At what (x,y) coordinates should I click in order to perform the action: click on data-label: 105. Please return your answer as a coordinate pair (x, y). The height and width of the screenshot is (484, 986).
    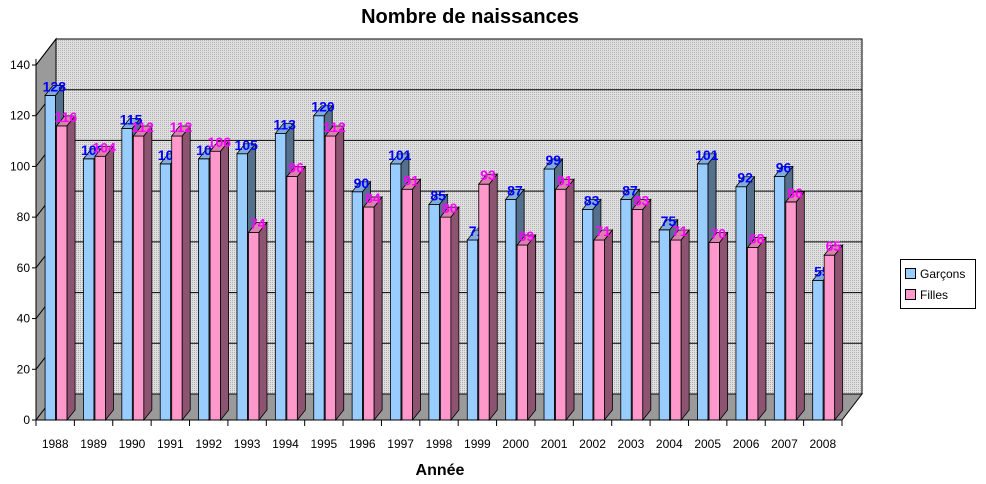
    Looking at the image, I should click on (247, 145).